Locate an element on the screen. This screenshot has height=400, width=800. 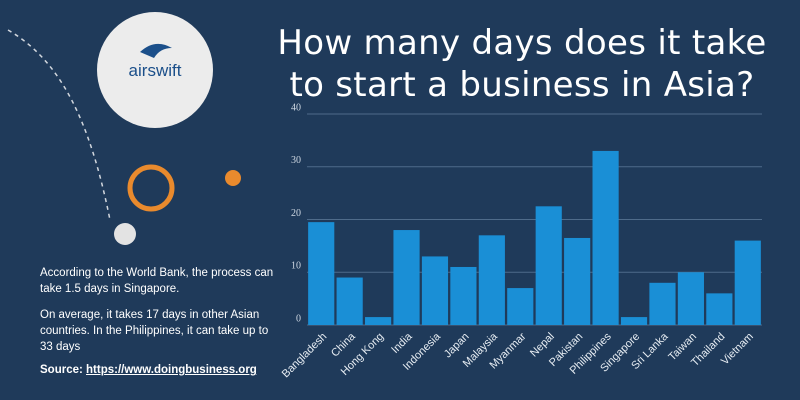
x-tick-label: Bangladesh is located at coordinates (305, 356).